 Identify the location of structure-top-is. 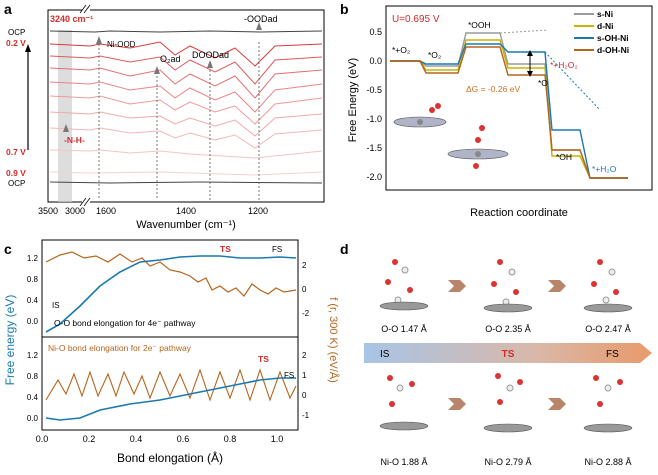
(404, 285).